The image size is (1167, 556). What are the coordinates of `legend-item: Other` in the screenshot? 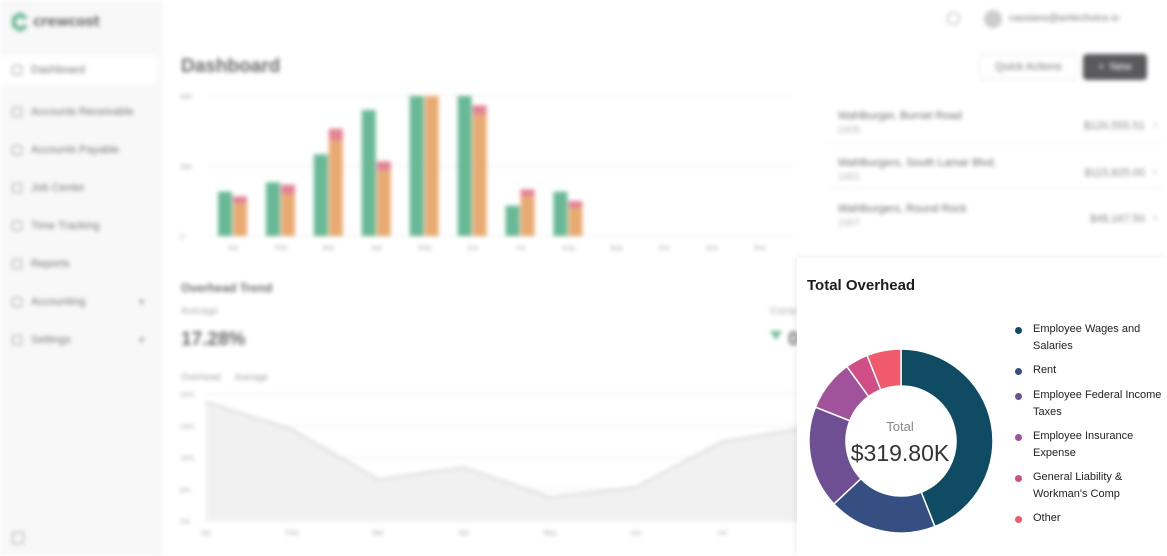 It's located at (1088, 518).